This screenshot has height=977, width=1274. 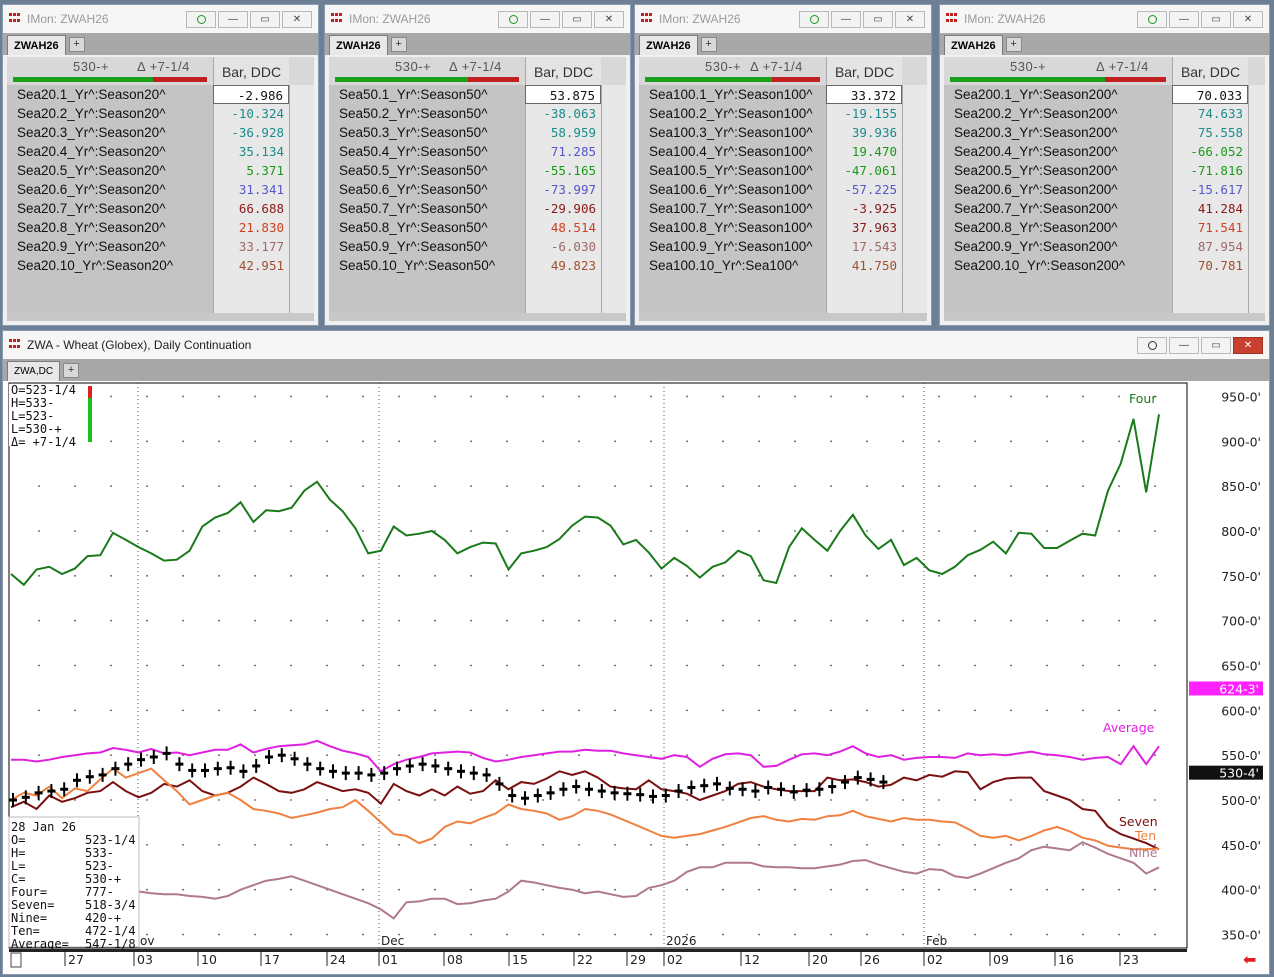 I want to click on bar-ddc-value: 42.951, so click(x=251, y=265).